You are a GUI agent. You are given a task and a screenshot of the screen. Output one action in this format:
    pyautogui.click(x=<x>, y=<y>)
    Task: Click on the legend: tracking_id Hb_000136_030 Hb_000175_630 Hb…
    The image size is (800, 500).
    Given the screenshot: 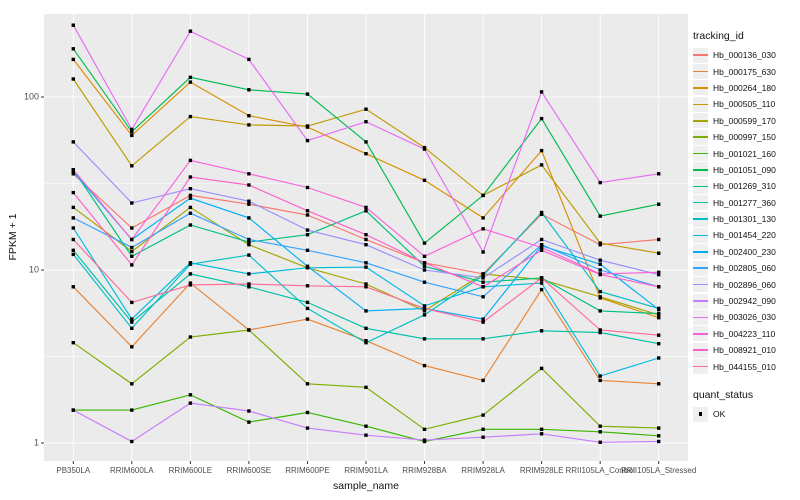 What is the action you would take?
    pyautogui.click(x=746, y=226)
    